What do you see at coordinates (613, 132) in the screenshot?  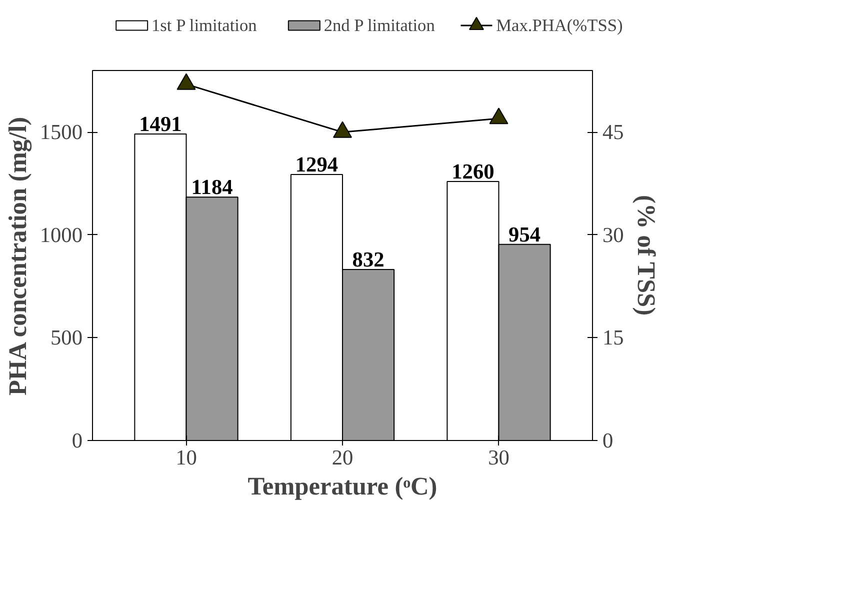 I see `y2-tick-label: 45` at bounding box center [613, 132].